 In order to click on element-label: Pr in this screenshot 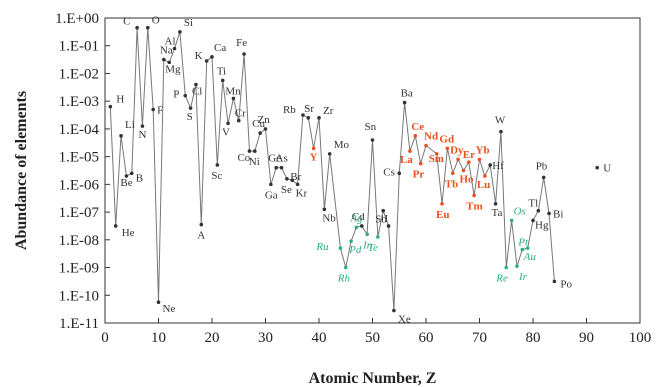, I will do `click(419, 175)`.